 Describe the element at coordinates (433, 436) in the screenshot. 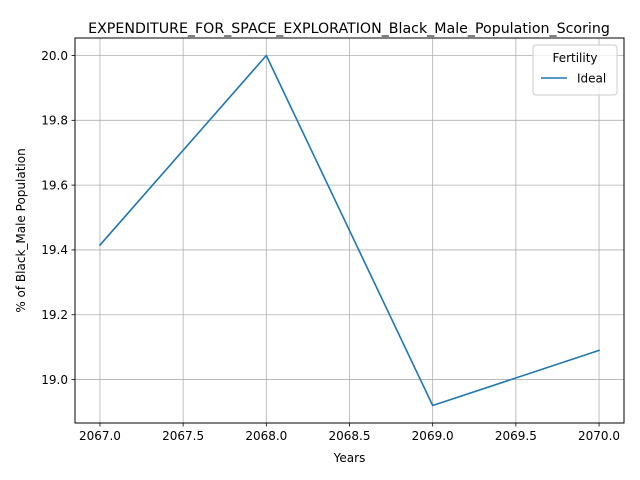

I see `x-tick-label: 2069.0` at that location.